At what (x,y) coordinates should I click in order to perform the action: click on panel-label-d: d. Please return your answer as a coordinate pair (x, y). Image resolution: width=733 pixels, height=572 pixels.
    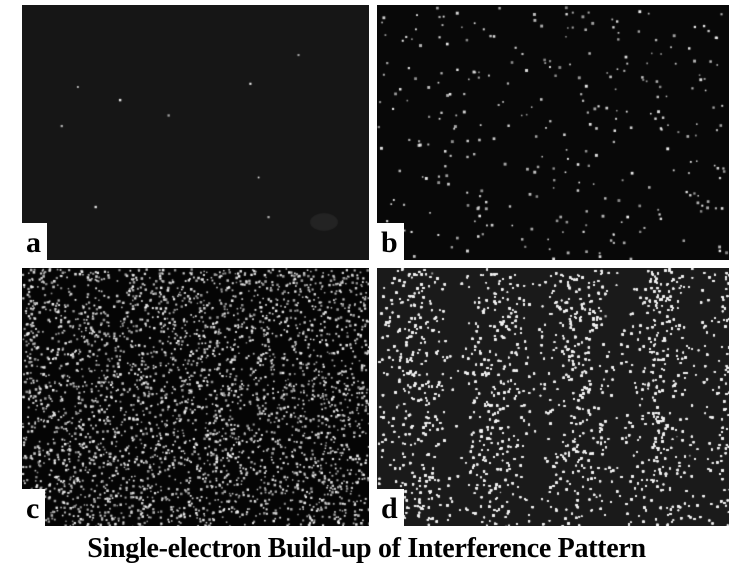
    Looking at the image, I should click on (390, 507).